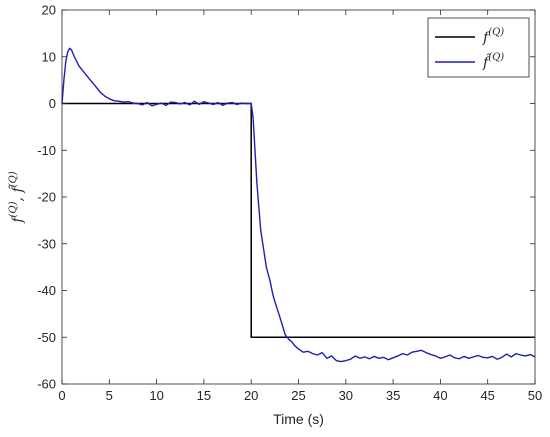  What do you see at coordinates (204, 395) in the screenshot?
I see `x-tick-label: 15` at bounding box center [204, 395].